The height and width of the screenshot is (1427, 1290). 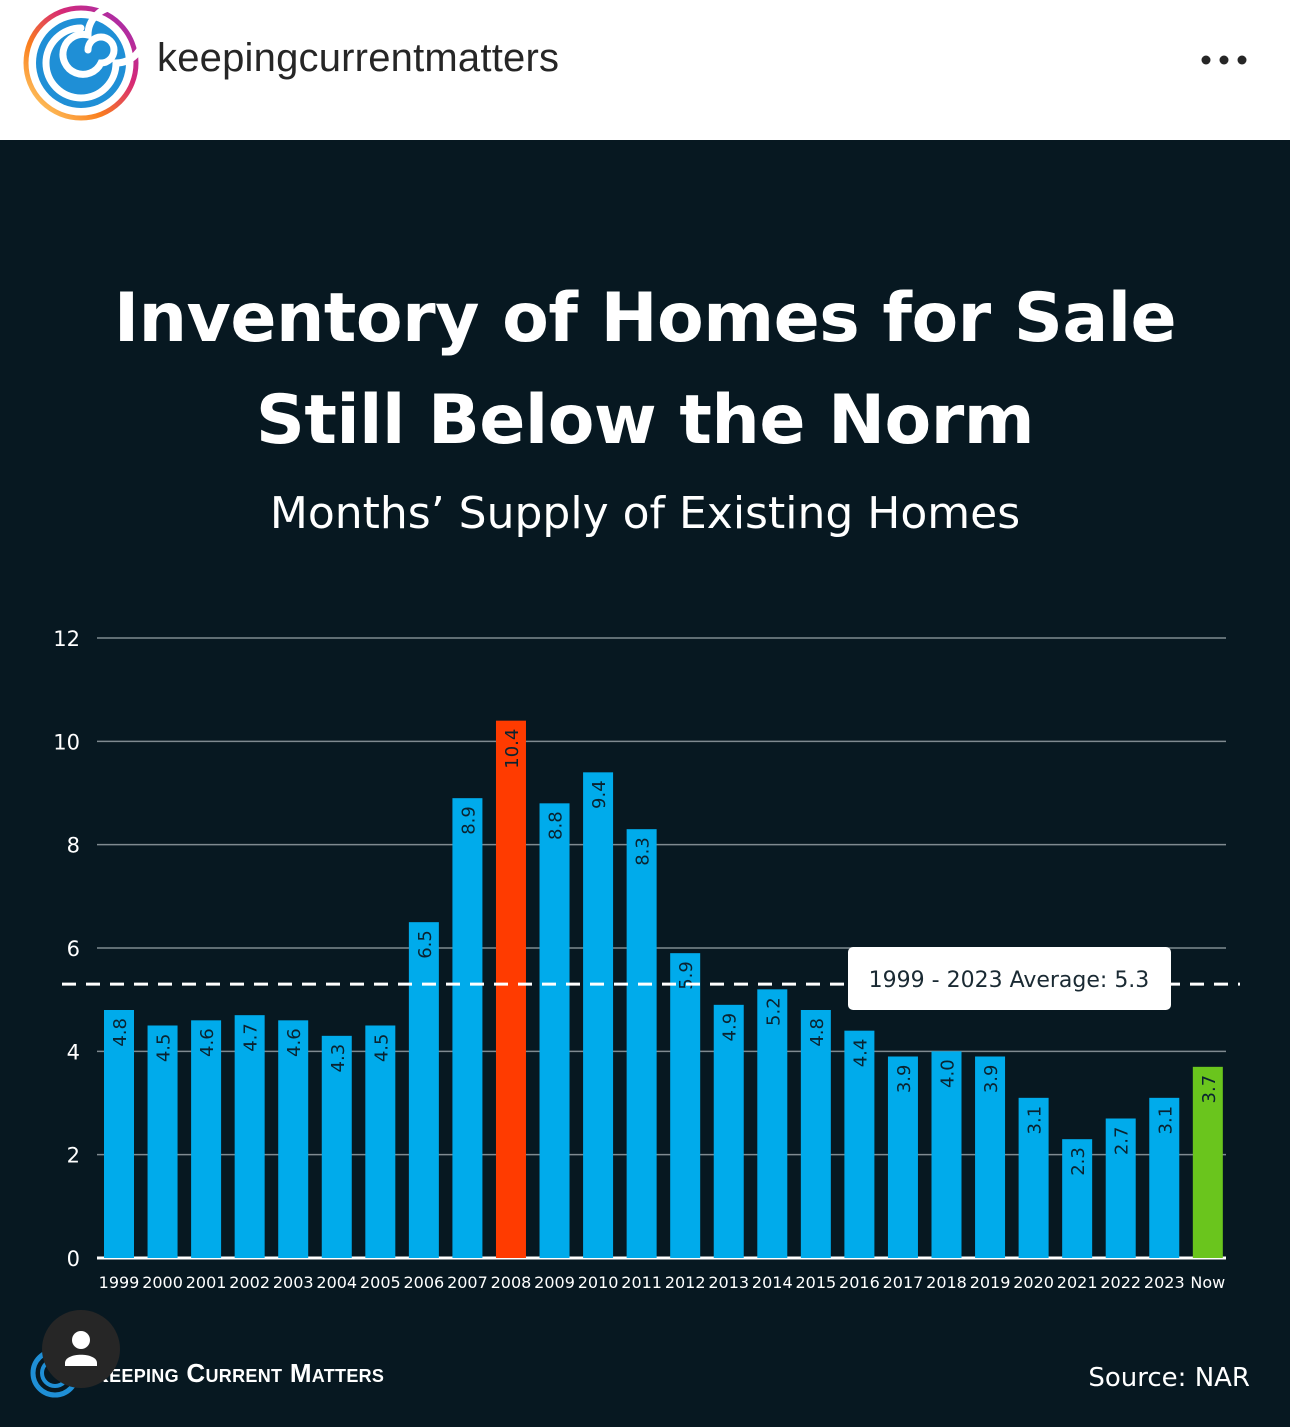 I want to click on x-tick-label: 1999, so click(x=119, y=1282).